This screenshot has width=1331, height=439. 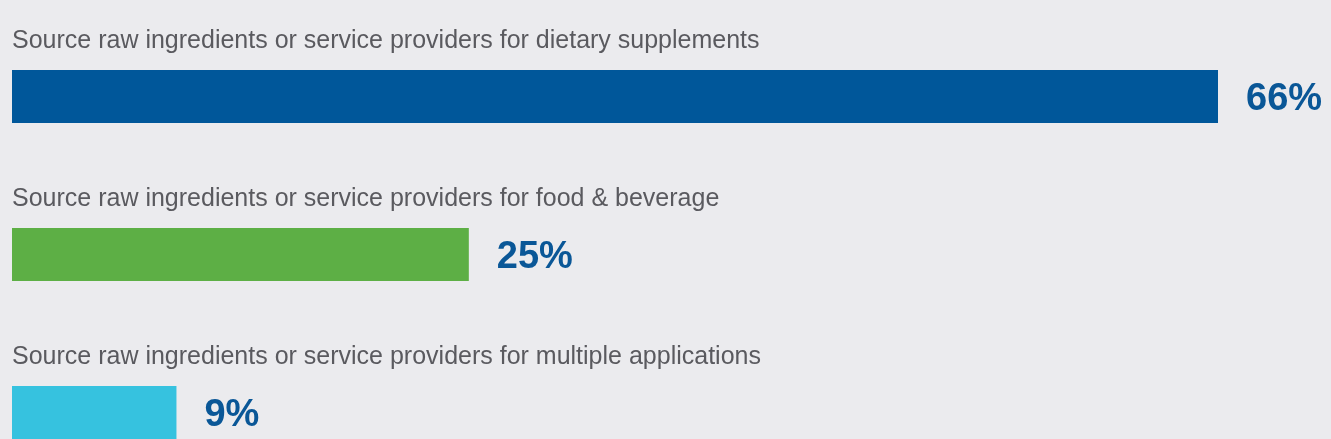 I want to click on y-tick-label: Source raw ingredients or service providers for food & beverage, so click(x=366, y=197).